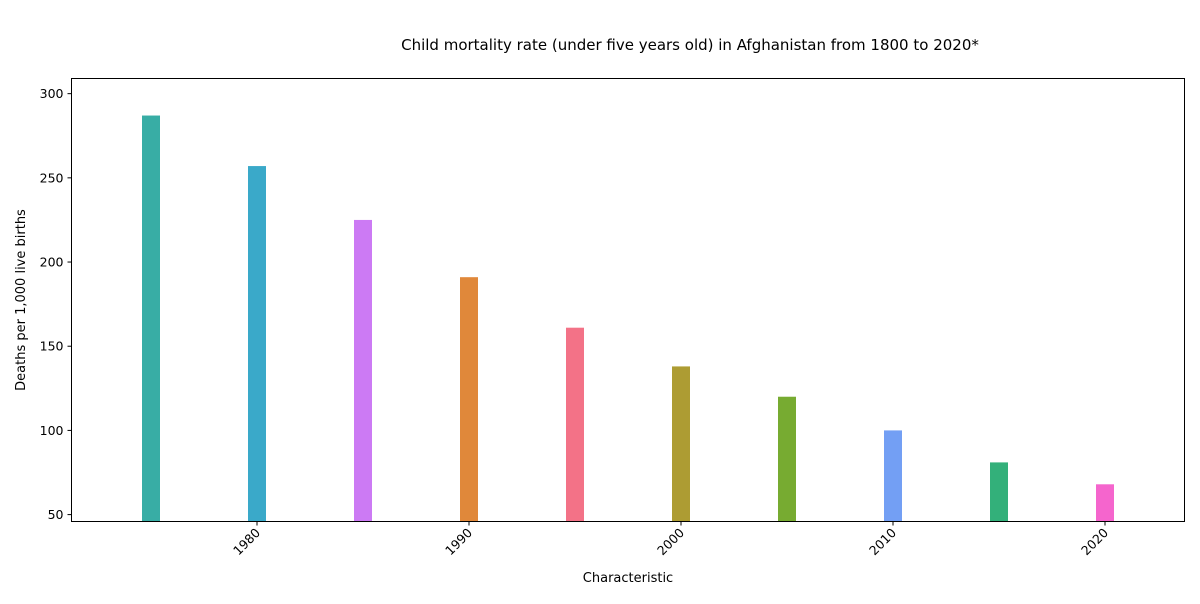 This screenshot has width=1200, height=604. I want to click on x-tick-label: 2010, so click(882, 541).